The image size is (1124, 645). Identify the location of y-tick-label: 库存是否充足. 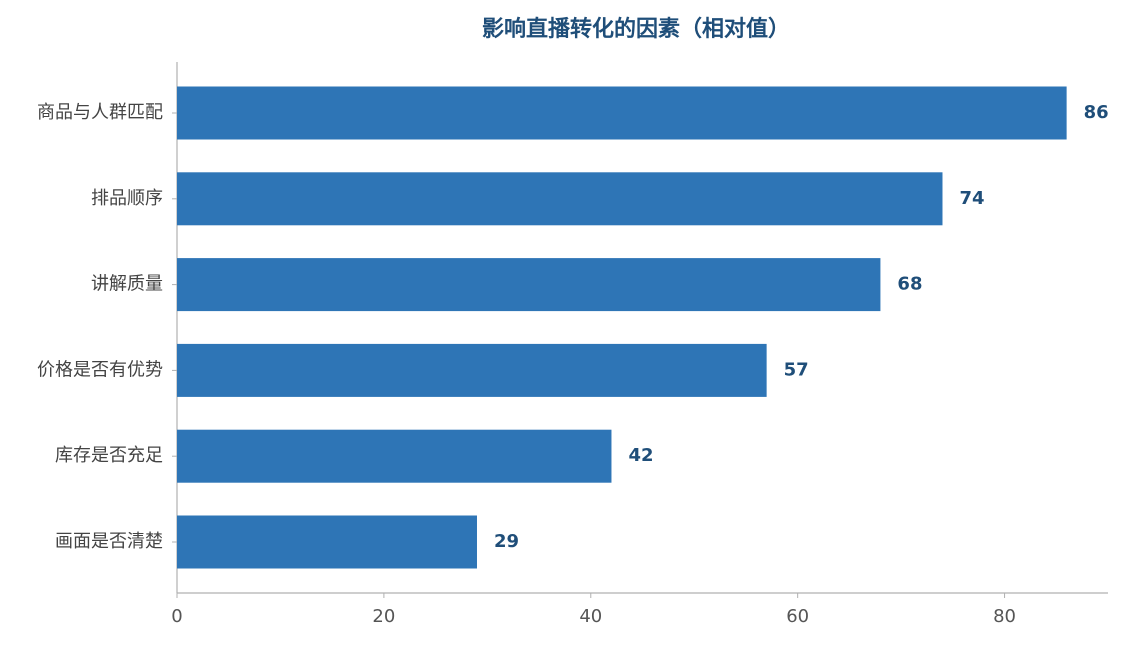
(109, 455).